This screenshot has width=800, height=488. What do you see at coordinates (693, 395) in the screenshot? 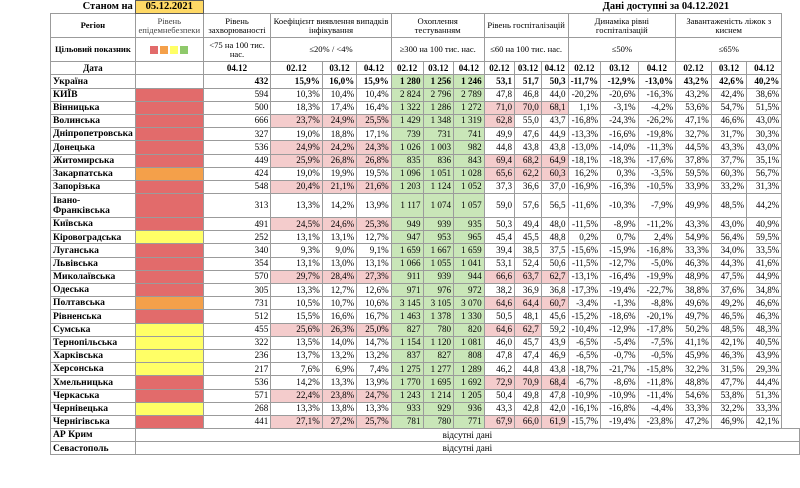
I see `beds-cell: 54,6%` at bounding box center [693, 395].